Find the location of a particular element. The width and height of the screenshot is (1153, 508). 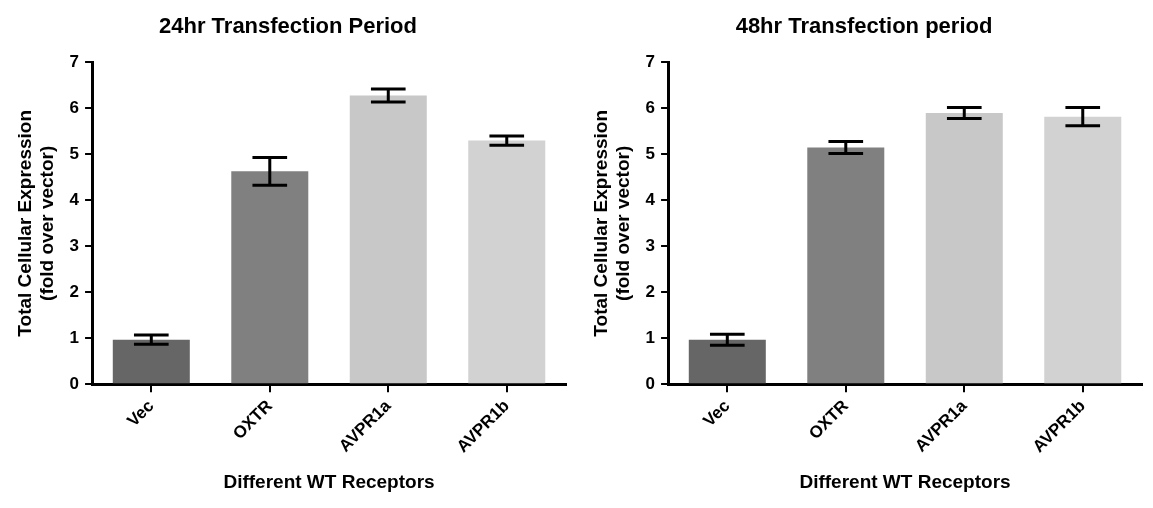

chart-title: 48hr Transfection period is located at coordinates (864, 26).